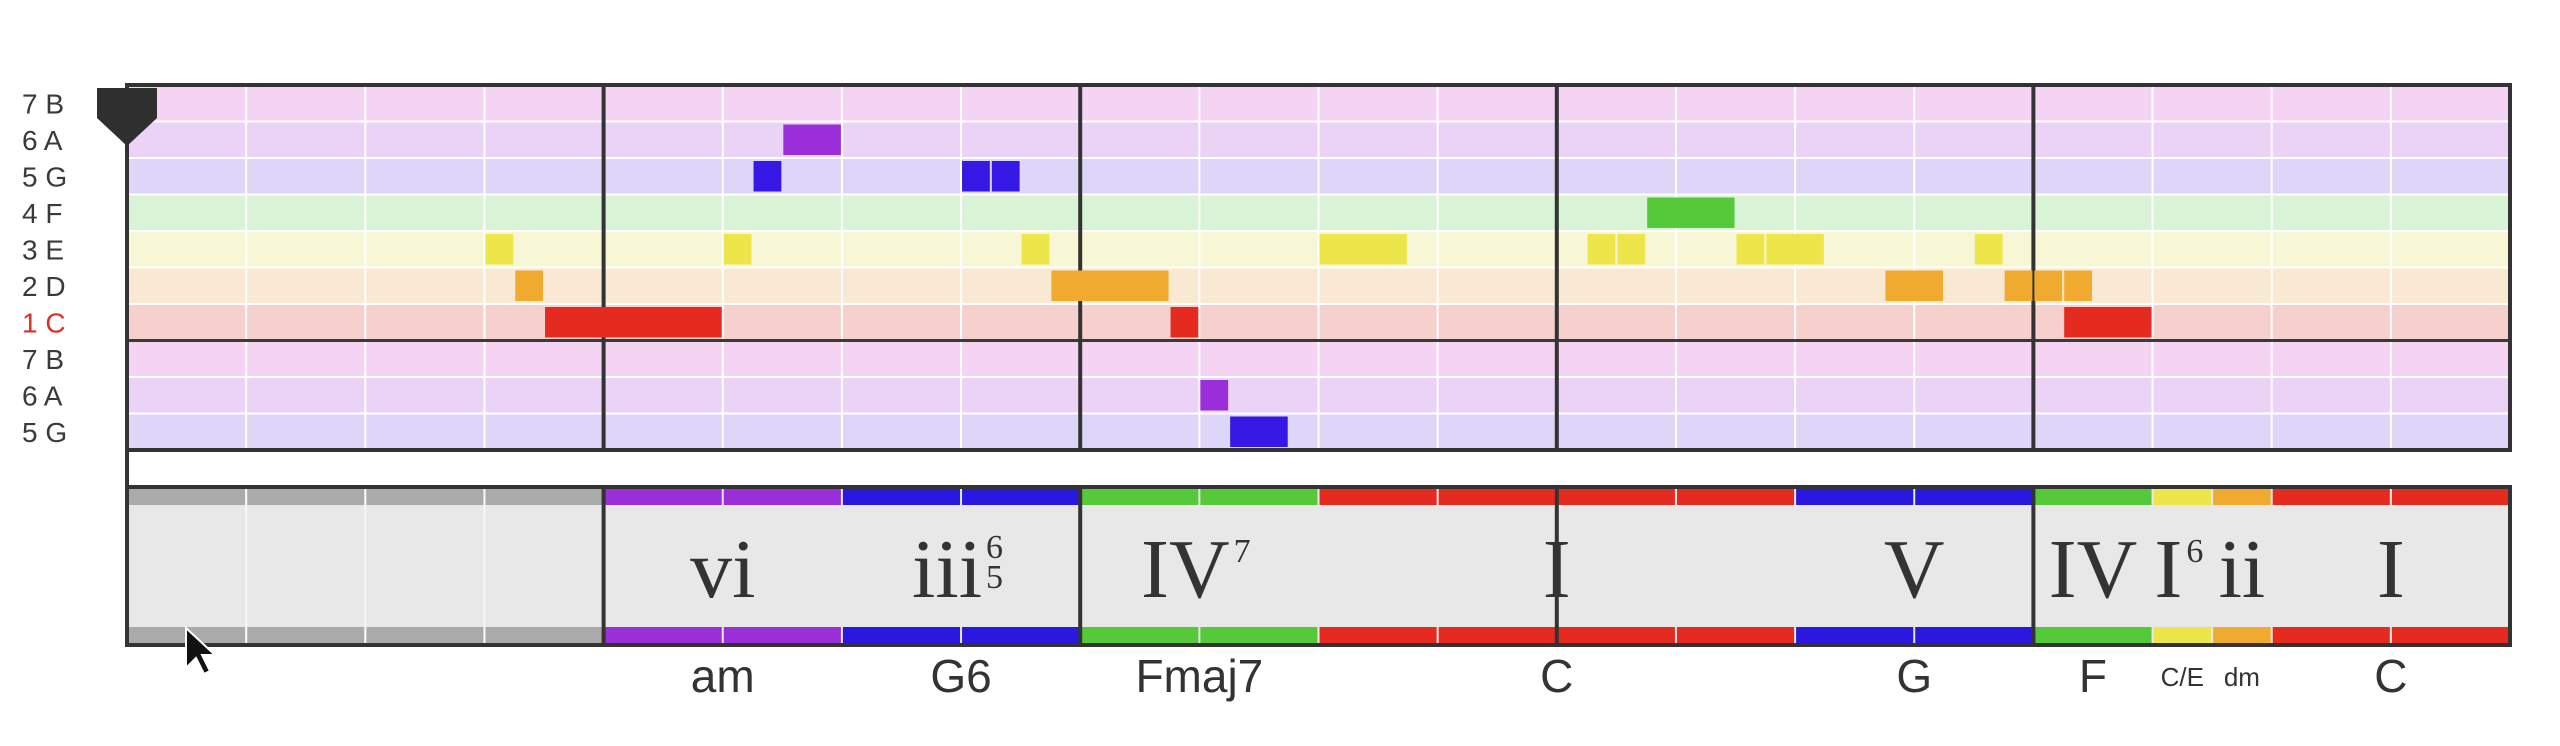  Describe the element at coordinates (1185, 569) in the screenshot. I see `roman-numeral: IV` at that location.